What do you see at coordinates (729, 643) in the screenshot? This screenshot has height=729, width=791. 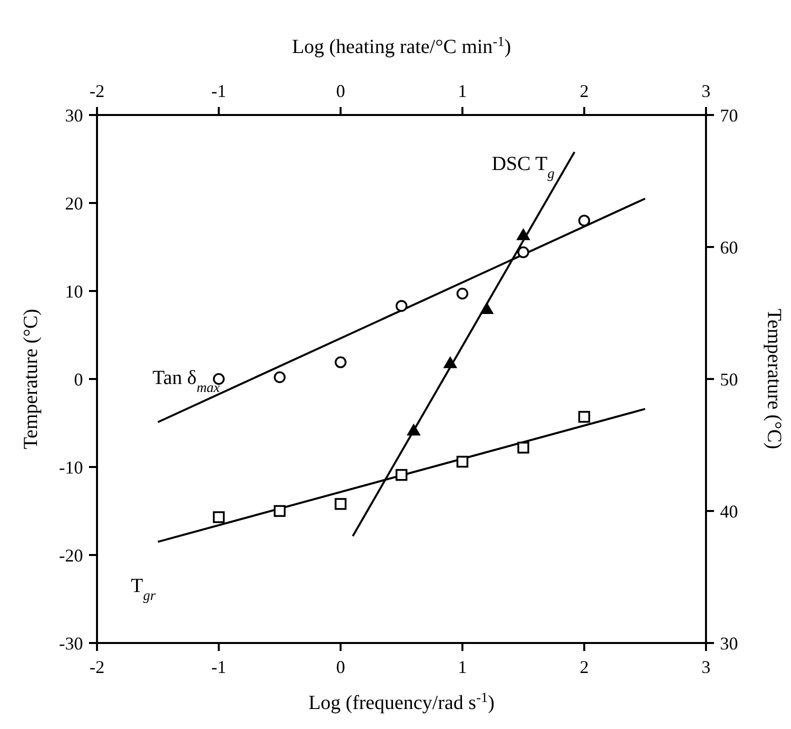 I see `y2-tick-label: 30` at bounding box center [729, 643].